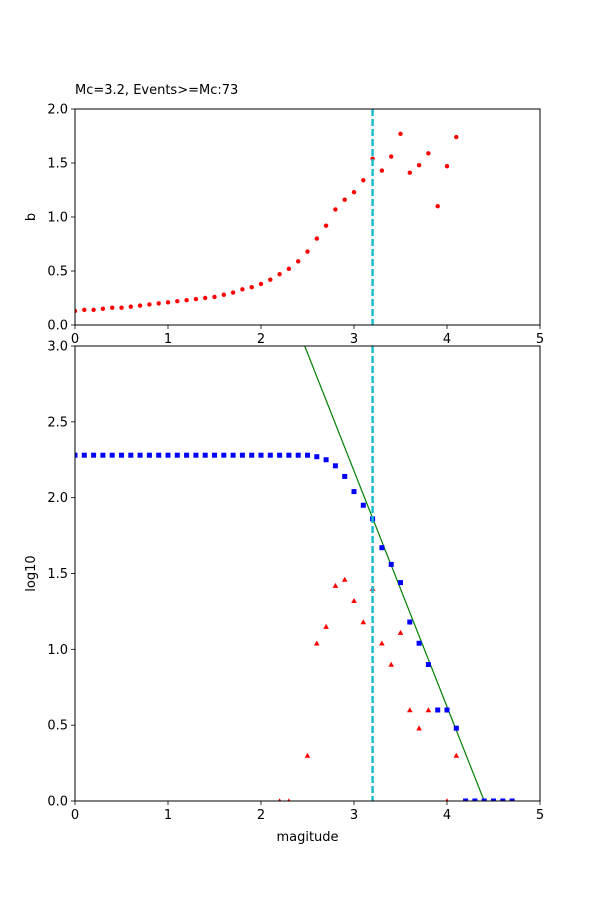 Image resolution: width=600 pixels, height=900 pixels. I want to click on y-tick-label: 2.5, so click(57, 422).